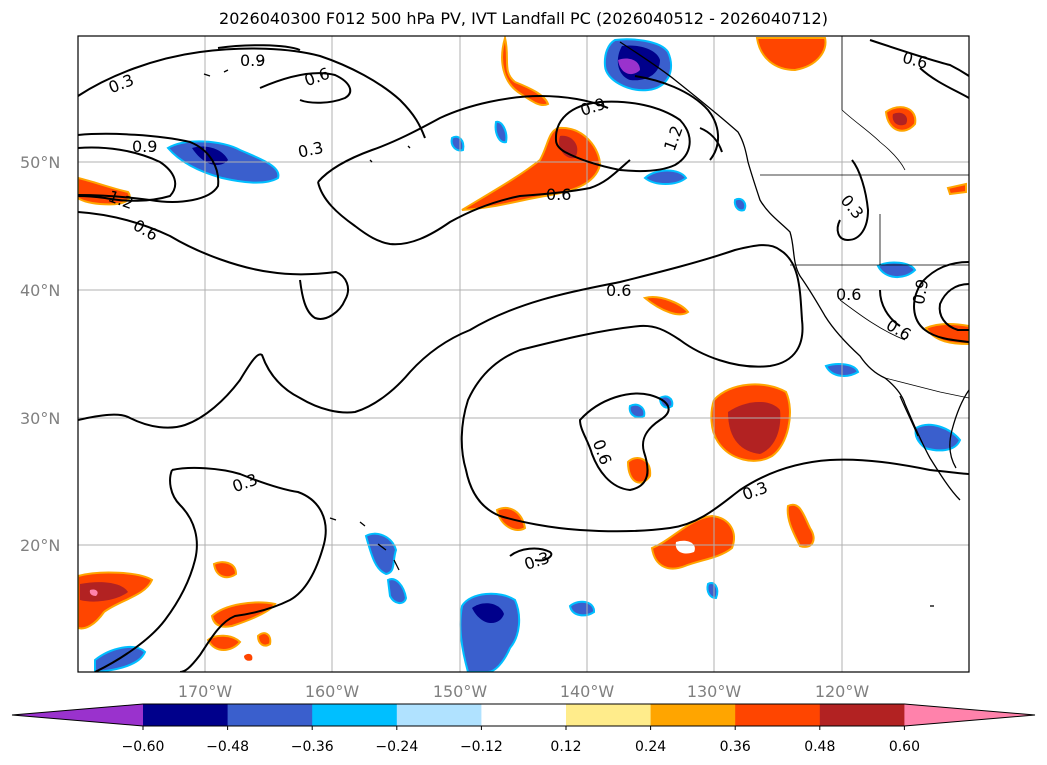 This screenshot has width=1047, height=765. I want to click on colorbar-tick-label: 0.12, so click(565, 747).